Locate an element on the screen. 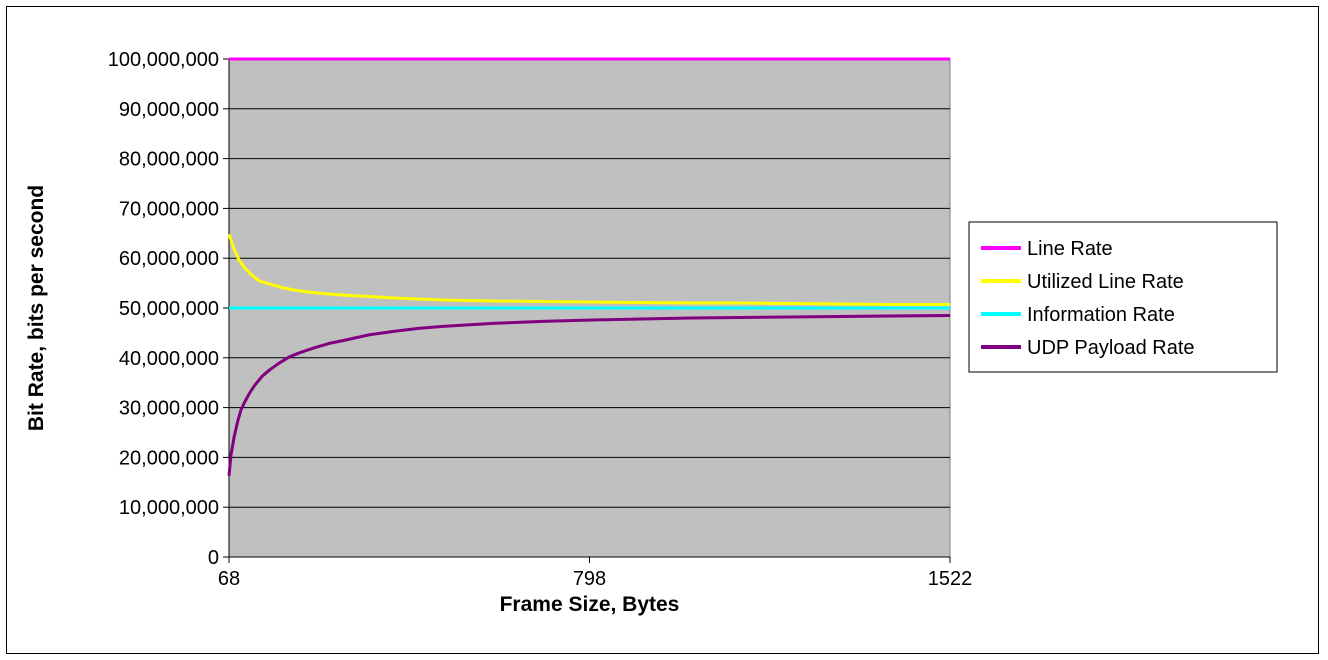 This screenshot has height=660, width=1328. series-line-udp-payload-rate is located at coordinates (589, 395).